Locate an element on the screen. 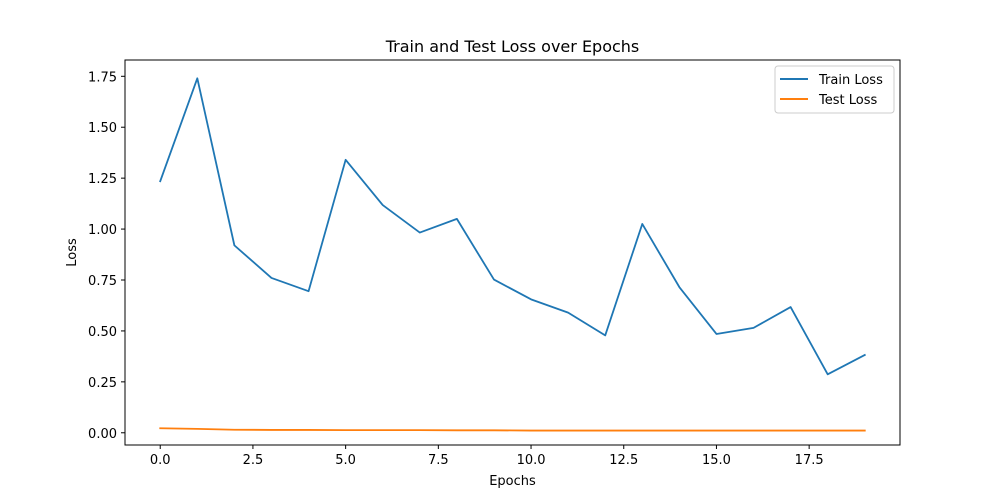  x-tick-label: 10.0 is located at coordinates (531, 460).